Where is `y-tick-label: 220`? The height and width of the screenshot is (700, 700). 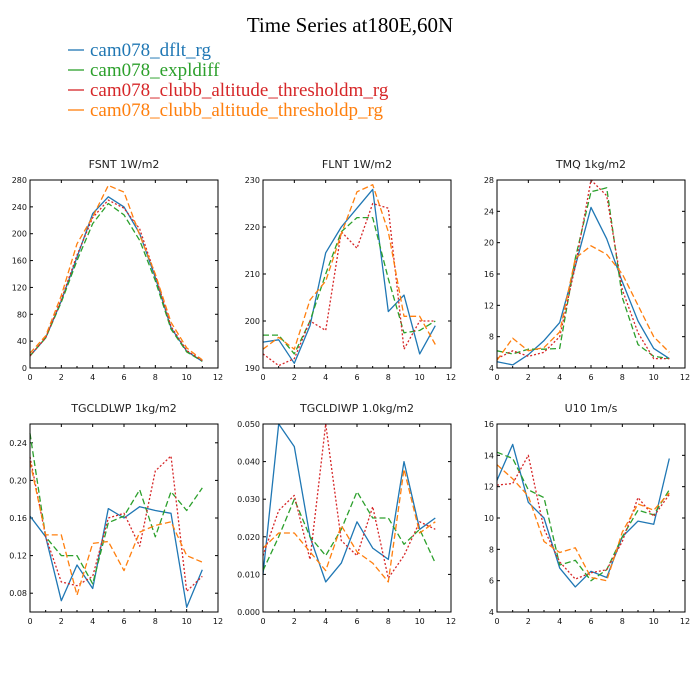
y-tick-label: 220 is located at coordinates (252, 227).